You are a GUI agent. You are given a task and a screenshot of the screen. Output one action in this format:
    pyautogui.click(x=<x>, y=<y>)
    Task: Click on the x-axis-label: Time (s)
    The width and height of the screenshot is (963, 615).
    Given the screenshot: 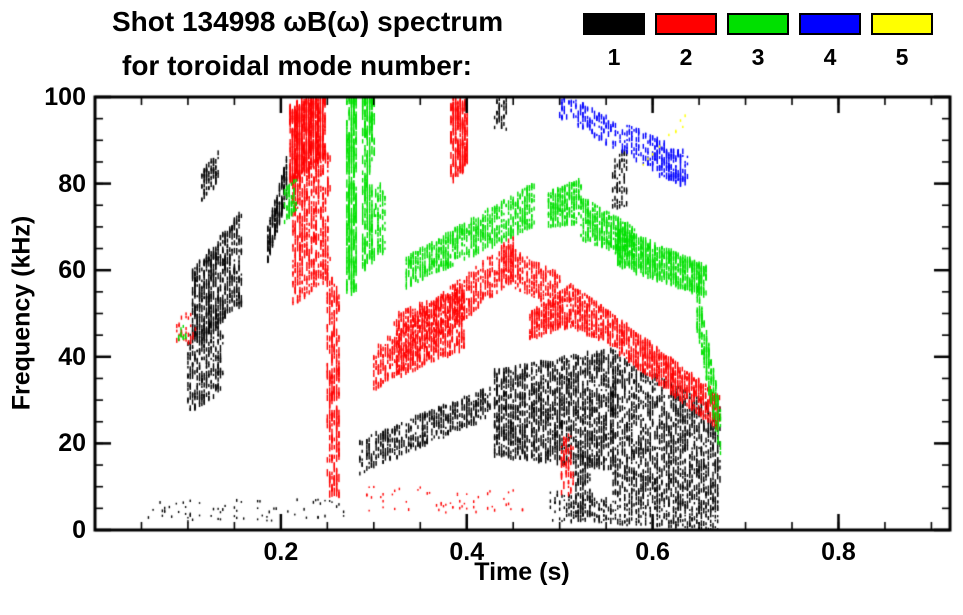 What is the action you would take?
    pyautogui.click(x=522, y=572)
    